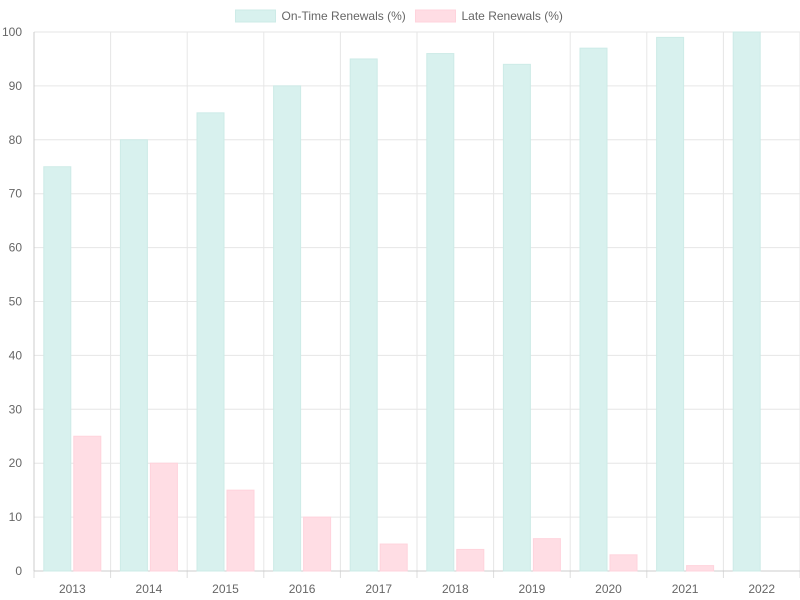 This screenshot has height=600, width=800. Describe the element at coordinates (16, 86) in the screenshot. I see `y-tick-label: 90` at that location.